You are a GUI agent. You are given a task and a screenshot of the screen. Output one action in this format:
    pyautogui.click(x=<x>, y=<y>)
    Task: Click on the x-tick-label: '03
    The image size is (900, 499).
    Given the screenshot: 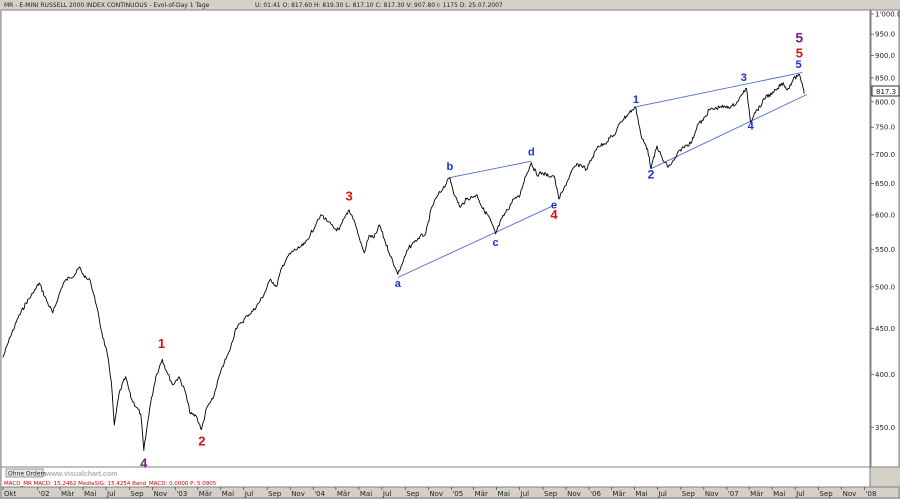 What is the action you would take?
    pyautogui.click(x=181, y=494)
    